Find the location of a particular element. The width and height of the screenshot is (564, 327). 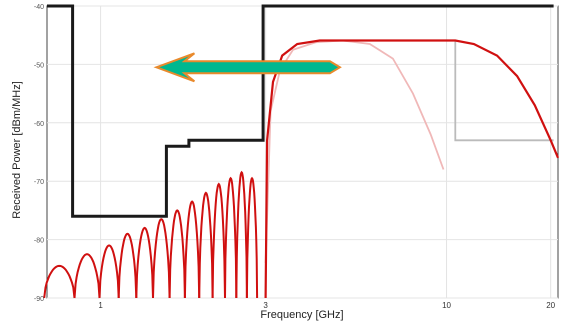

y-tick-label: -70 is located at coordinates (39, 182).